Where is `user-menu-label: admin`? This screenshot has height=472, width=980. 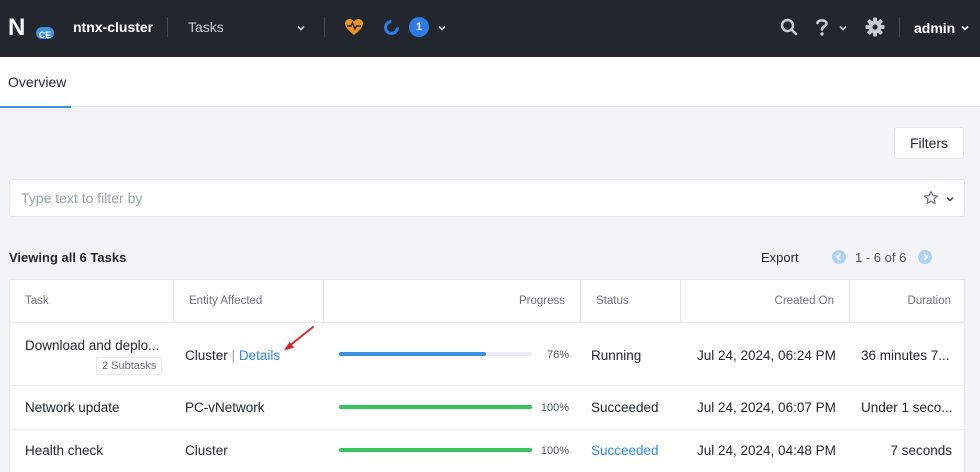 user-menu-label: admin is located at coordinates (935, 28).